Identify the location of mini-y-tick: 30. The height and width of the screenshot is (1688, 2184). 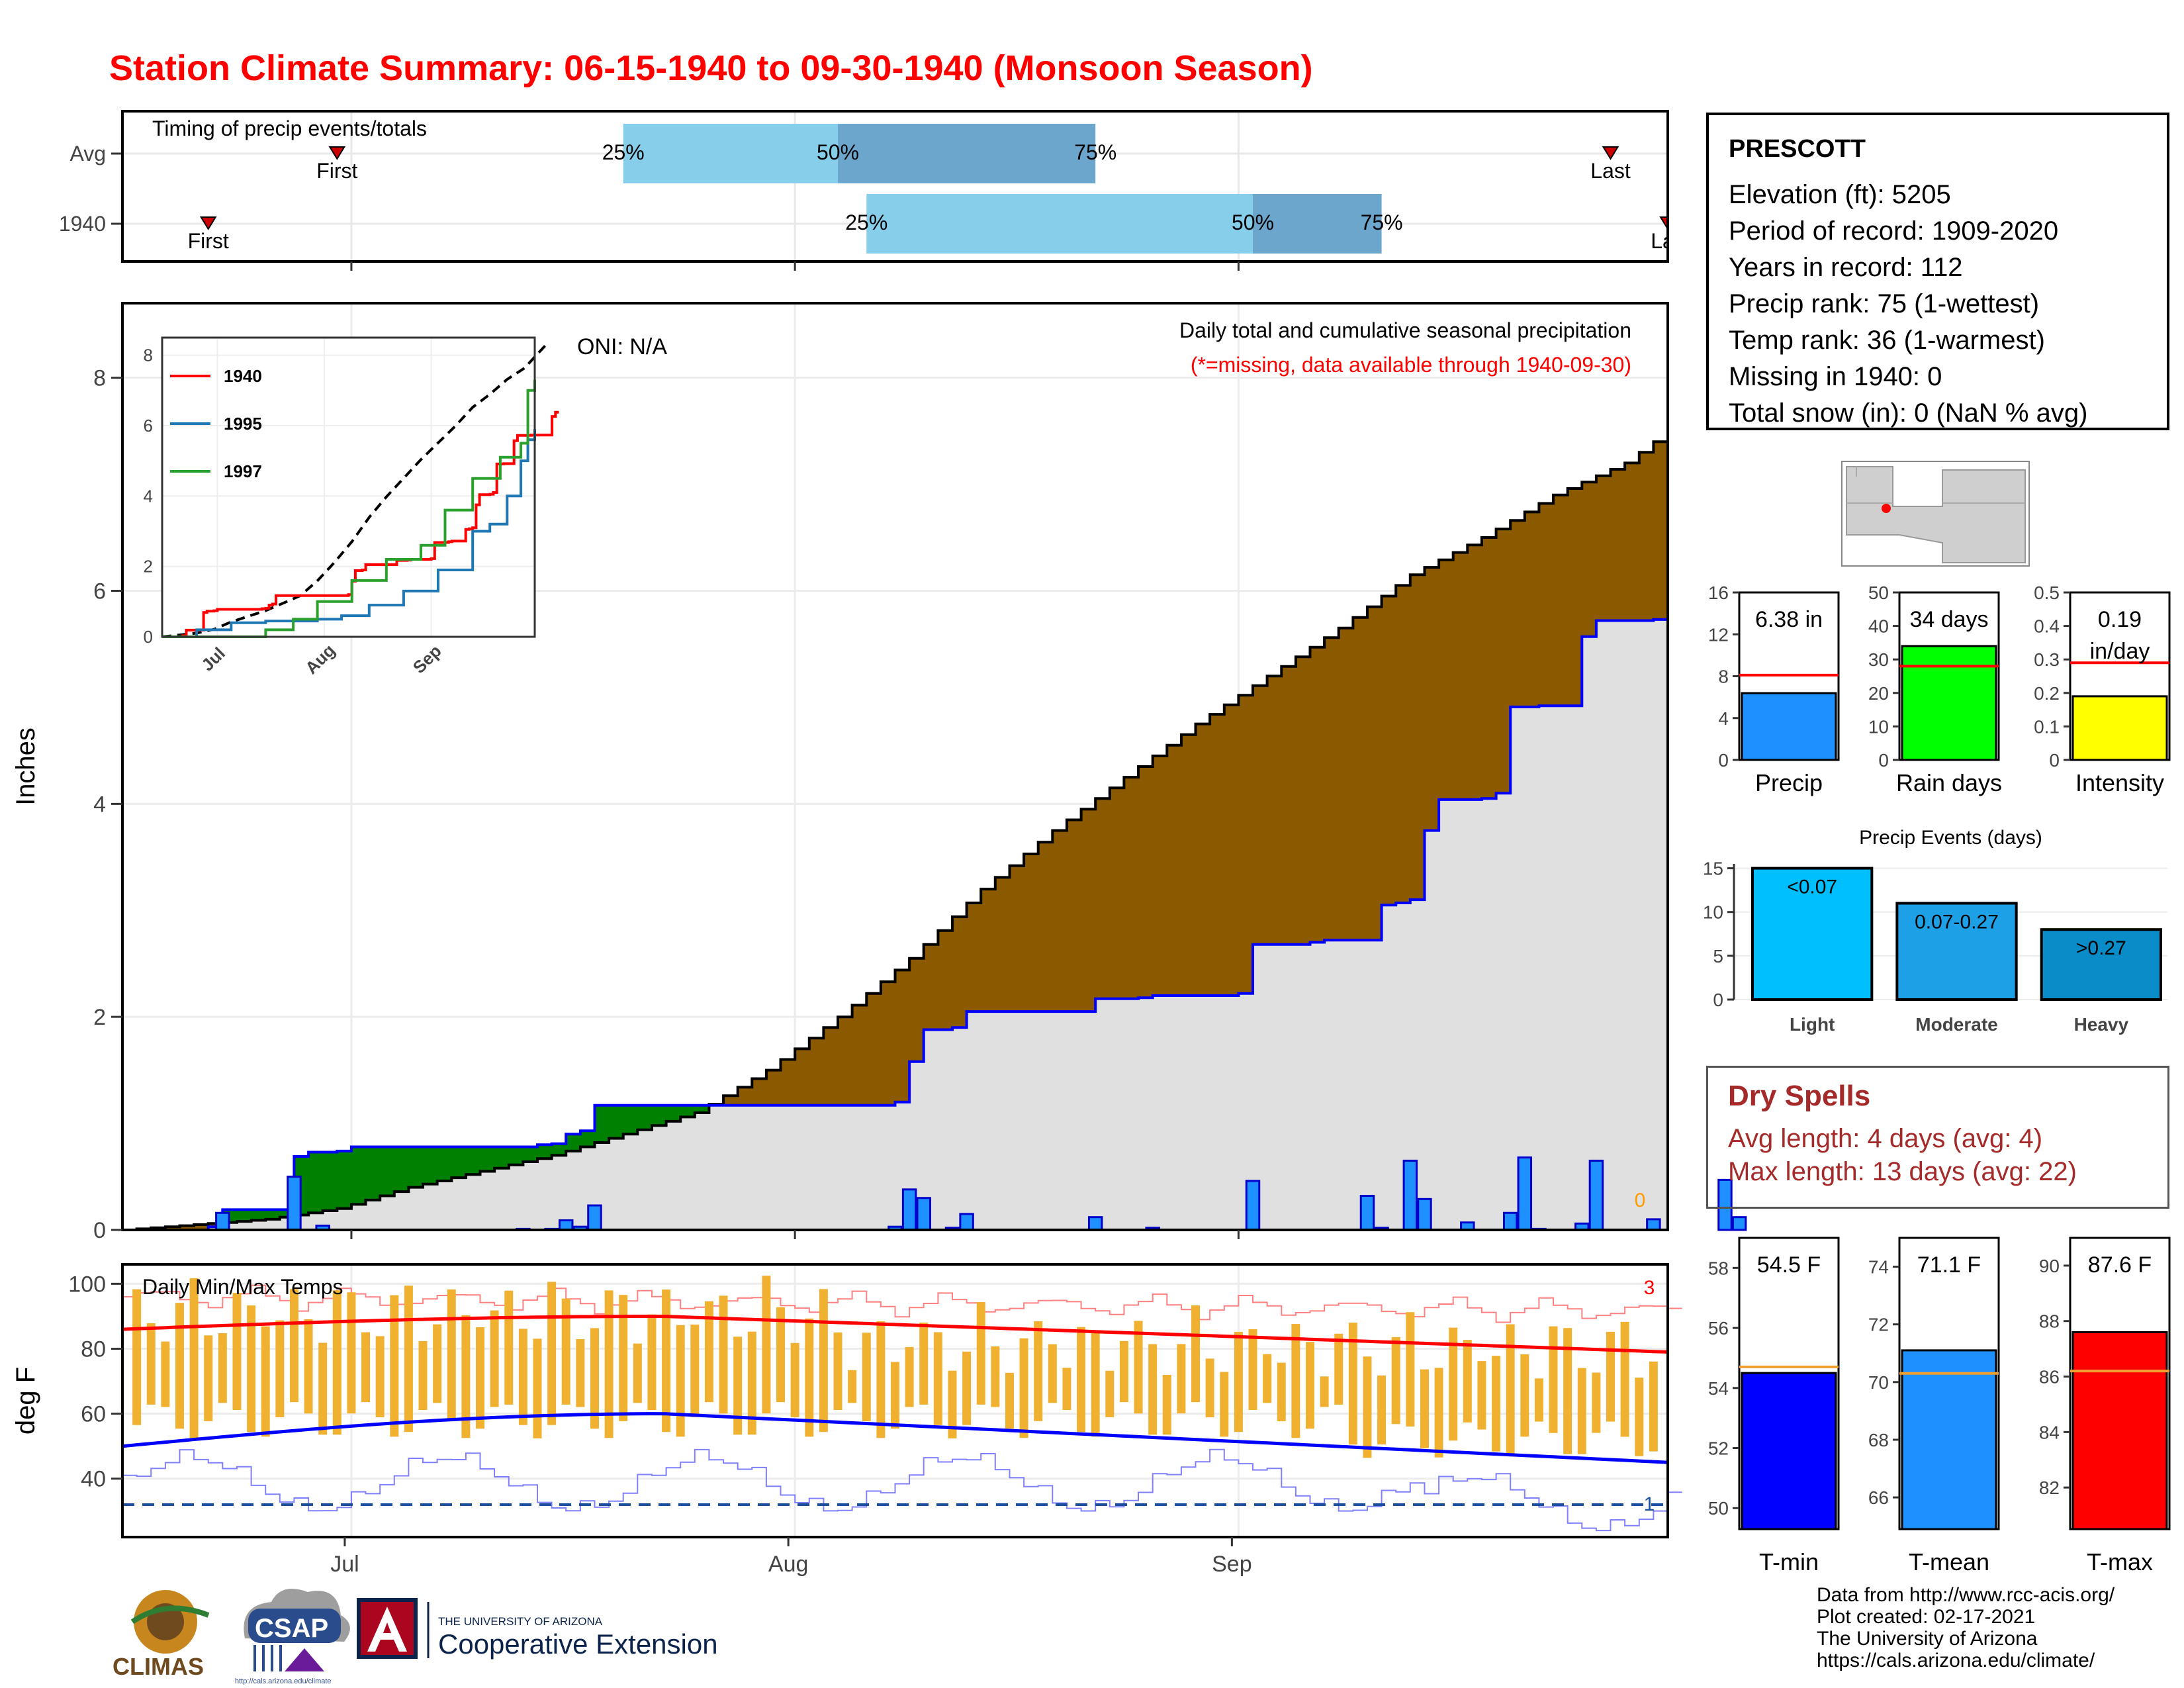
(1878, 659).